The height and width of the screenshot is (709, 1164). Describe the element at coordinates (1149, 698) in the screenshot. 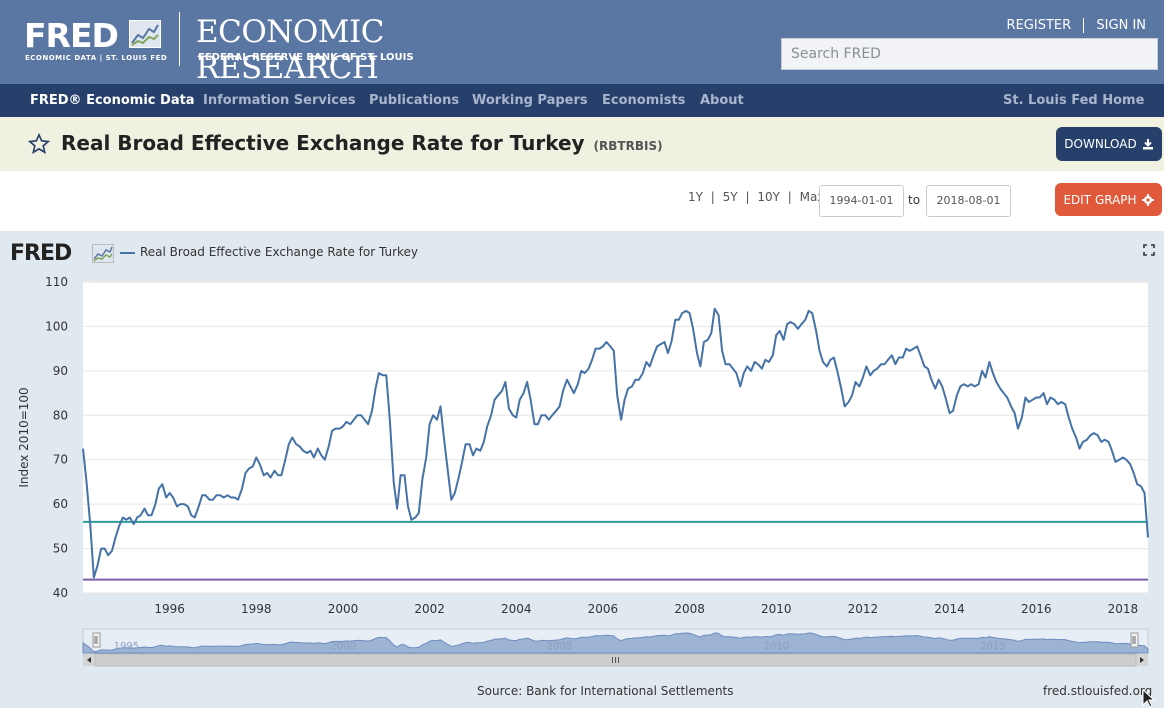

I see `mouse-cursor-icon` at that location.